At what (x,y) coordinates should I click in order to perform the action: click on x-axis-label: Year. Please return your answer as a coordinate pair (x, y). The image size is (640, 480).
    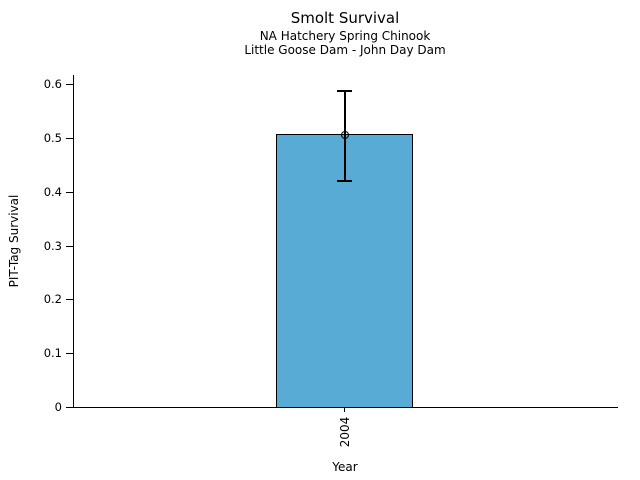
    Looking at the image, I should click on (345, 467).